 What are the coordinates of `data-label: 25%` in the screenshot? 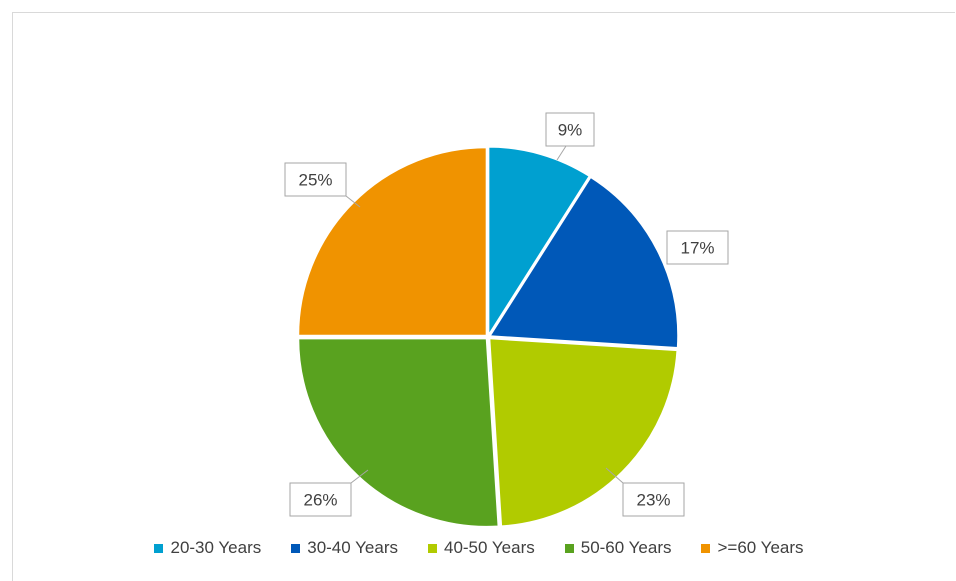 It's located at (315, 179).